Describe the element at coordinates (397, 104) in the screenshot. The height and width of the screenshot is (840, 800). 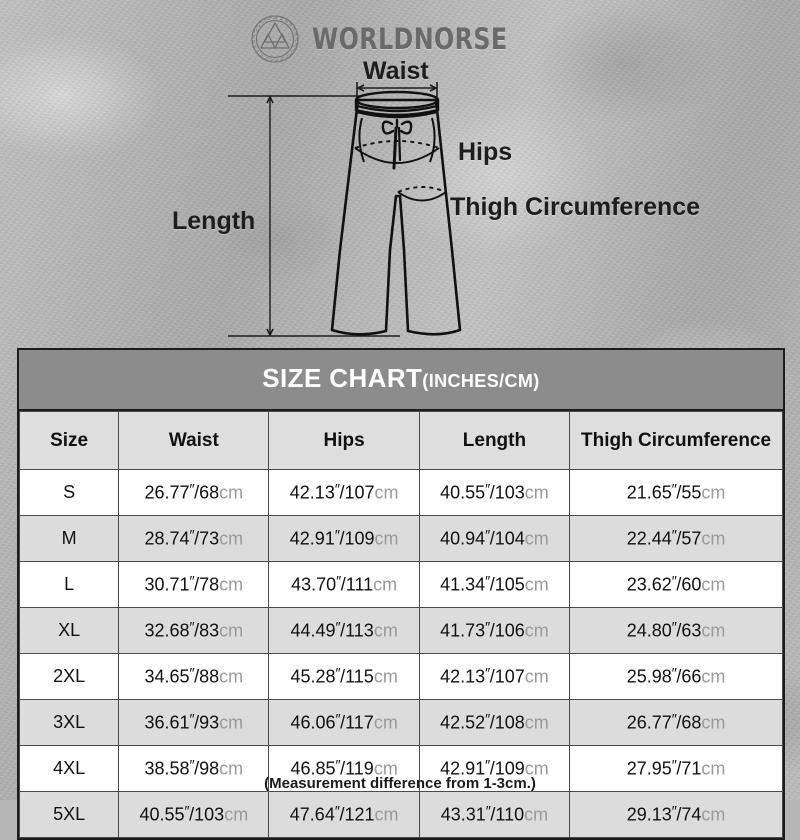
I see `pants-waistband` at that location.